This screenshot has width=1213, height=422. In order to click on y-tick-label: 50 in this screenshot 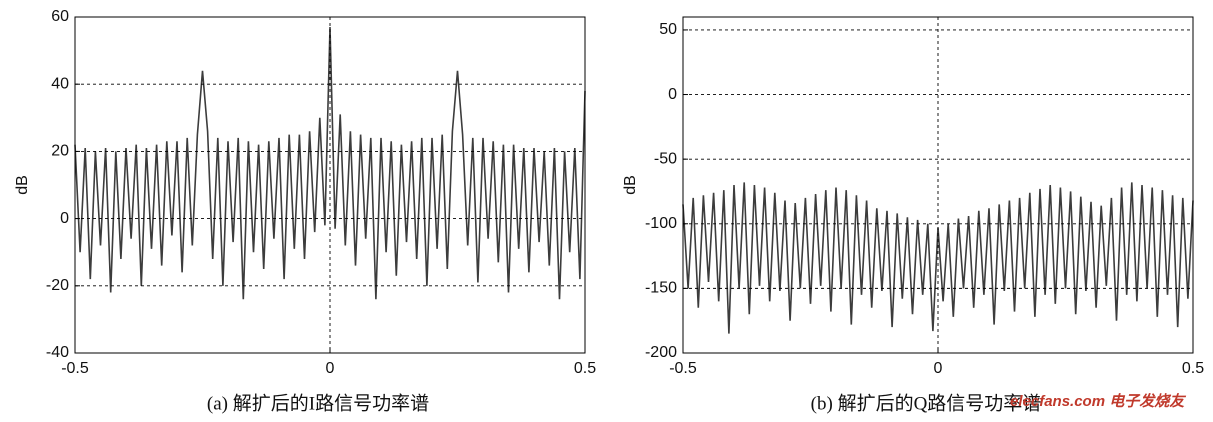, I will do `click(668, 29)`.